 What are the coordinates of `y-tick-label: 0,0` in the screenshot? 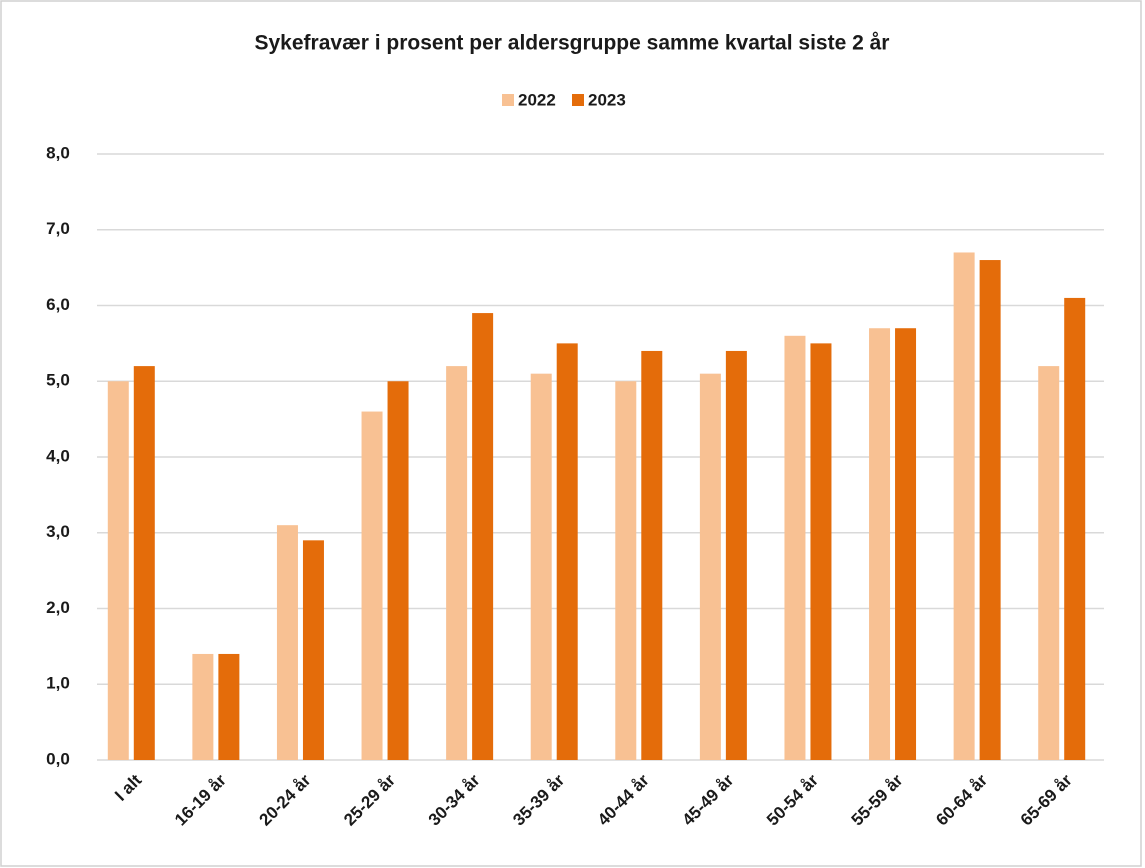 It's located at (58, 758).